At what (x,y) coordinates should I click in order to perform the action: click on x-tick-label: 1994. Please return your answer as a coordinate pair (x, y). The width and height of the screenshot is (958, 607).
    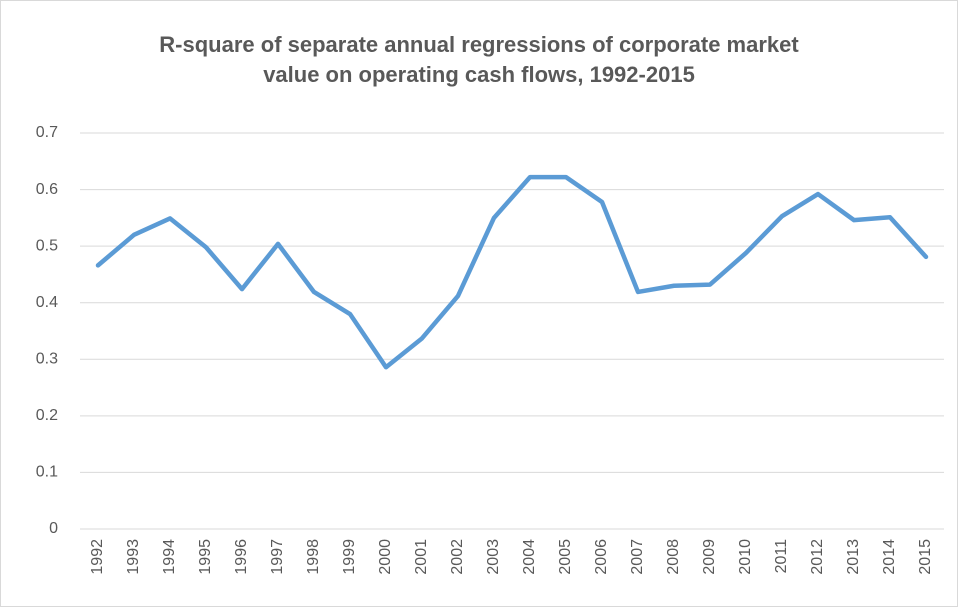
    Looking at the image, I should click on (169, 557).